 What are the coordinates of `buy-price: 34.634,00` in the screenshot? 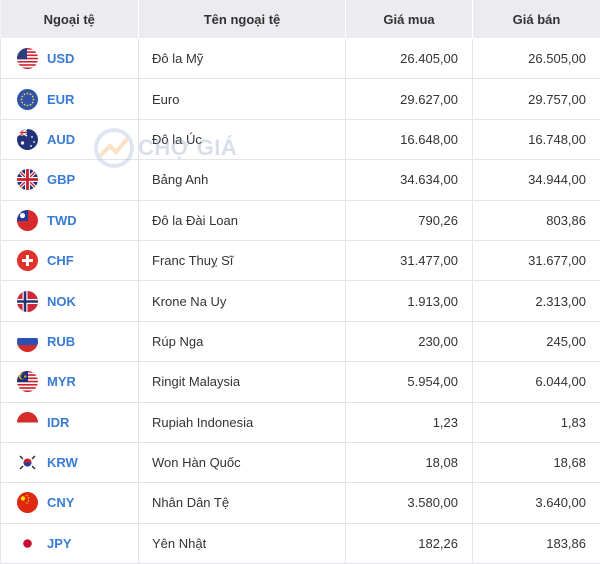 It's located at (409, 180).